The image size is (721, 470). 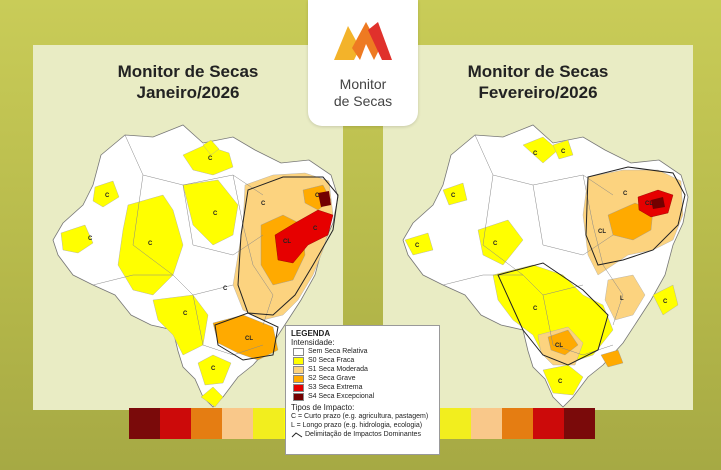 I want to click on legend-item: S1 Seca Moderada, so click(x=362, y=369).